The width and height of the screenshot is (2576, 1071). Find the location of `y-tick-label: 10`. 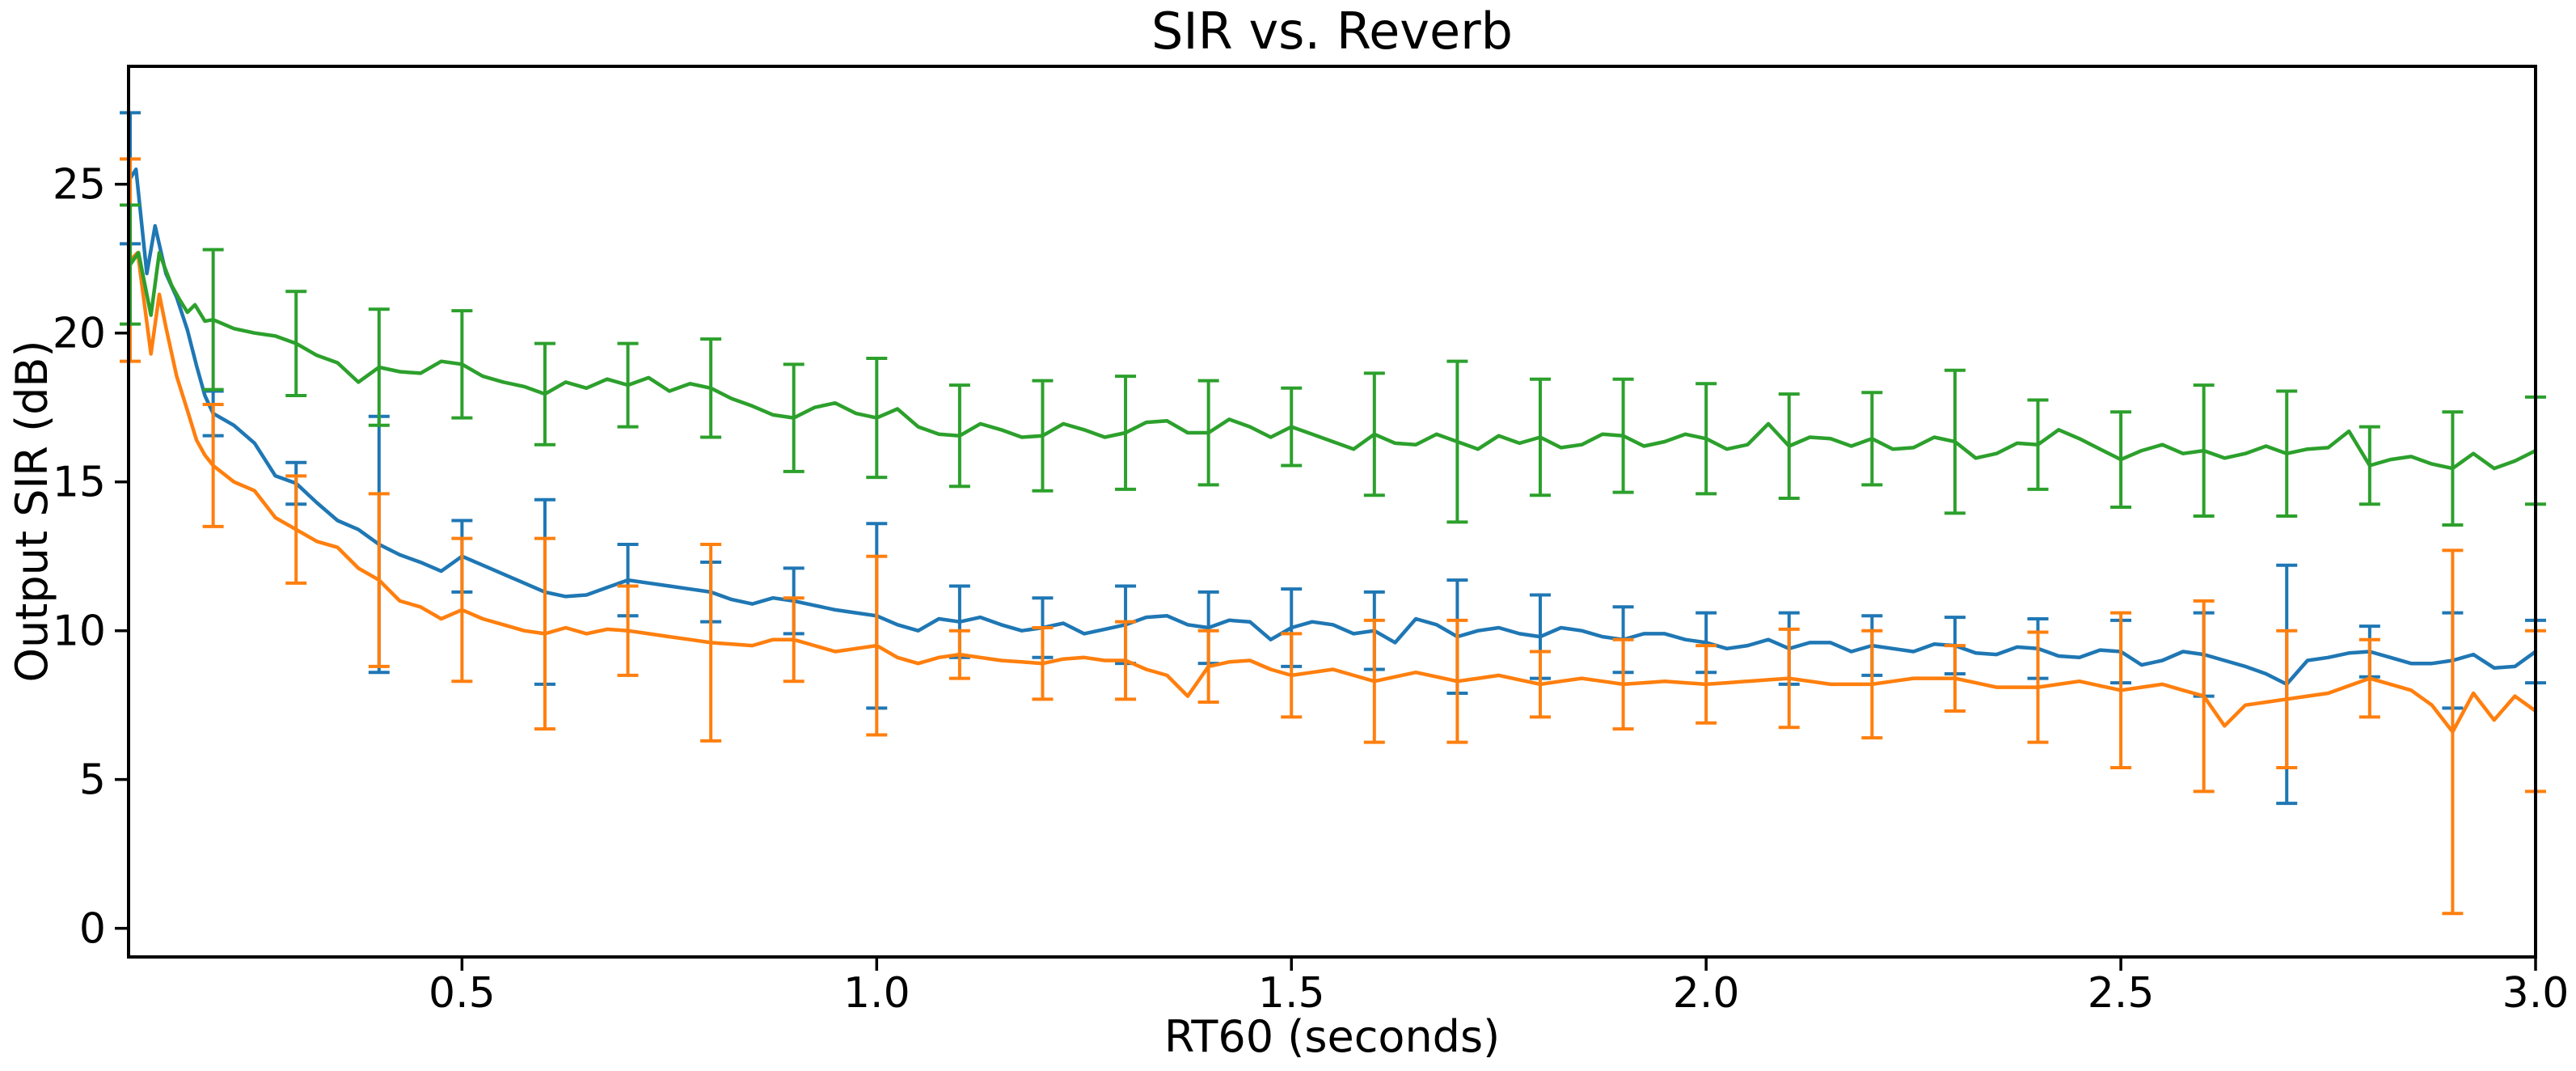

y-tick-label: 10 is located at coordinates (79, 631).